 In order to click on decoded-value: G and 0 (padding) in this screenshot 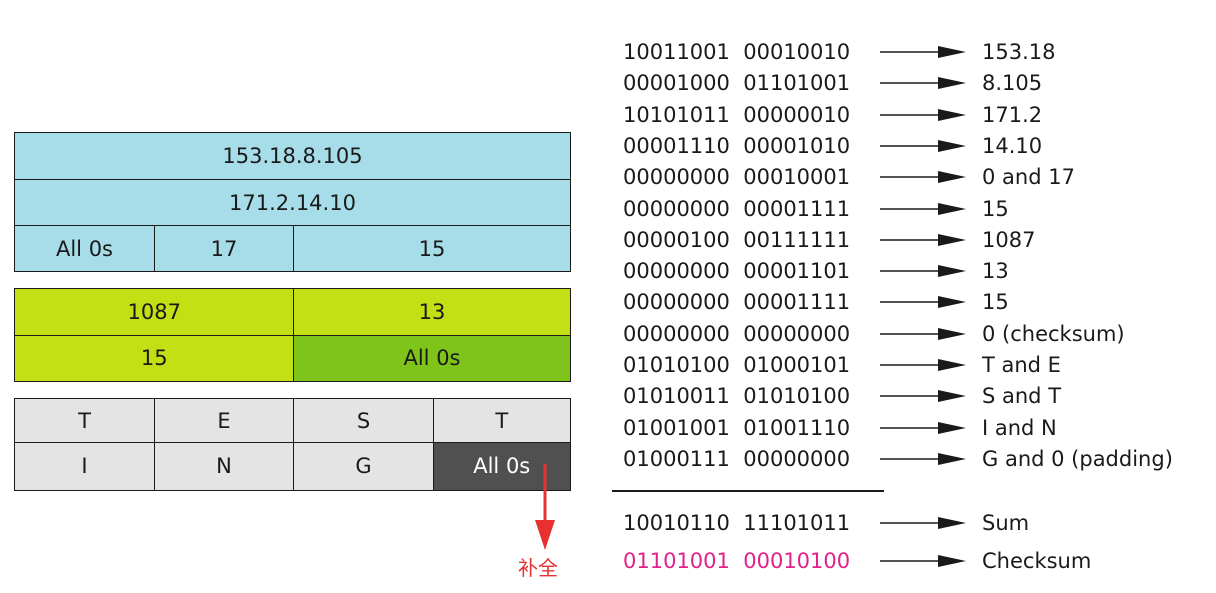, I will do `click(1077, 458)`.